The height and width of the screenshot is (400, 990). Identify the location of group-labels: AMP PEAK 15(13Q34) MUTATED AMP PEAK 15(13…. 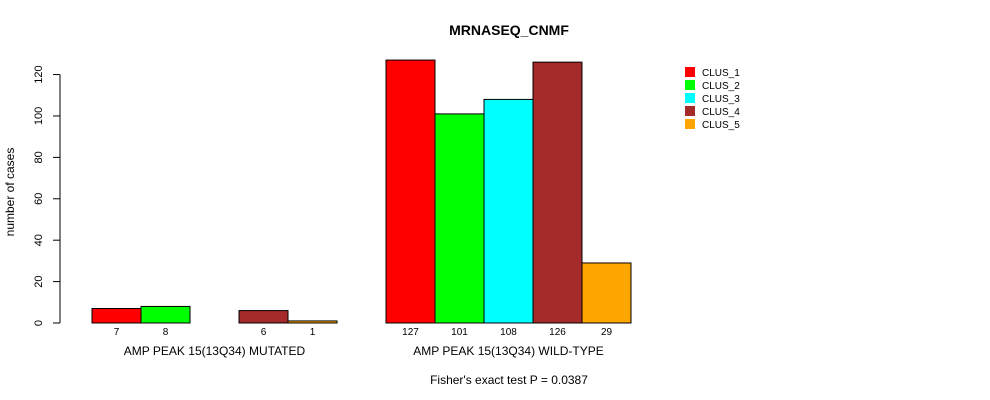
(364, 351).